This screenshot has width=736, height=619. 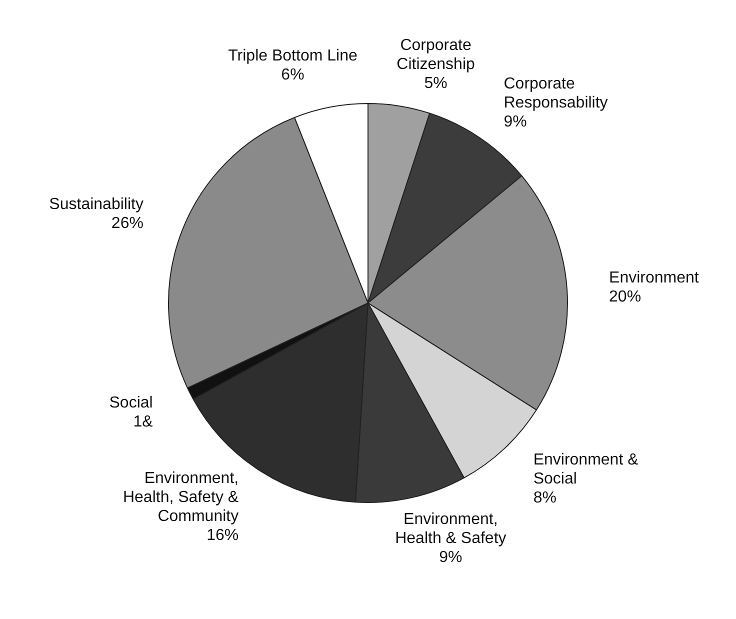 I want to click on slice-label: Corporate Responsability, so click(x=556, y=94).